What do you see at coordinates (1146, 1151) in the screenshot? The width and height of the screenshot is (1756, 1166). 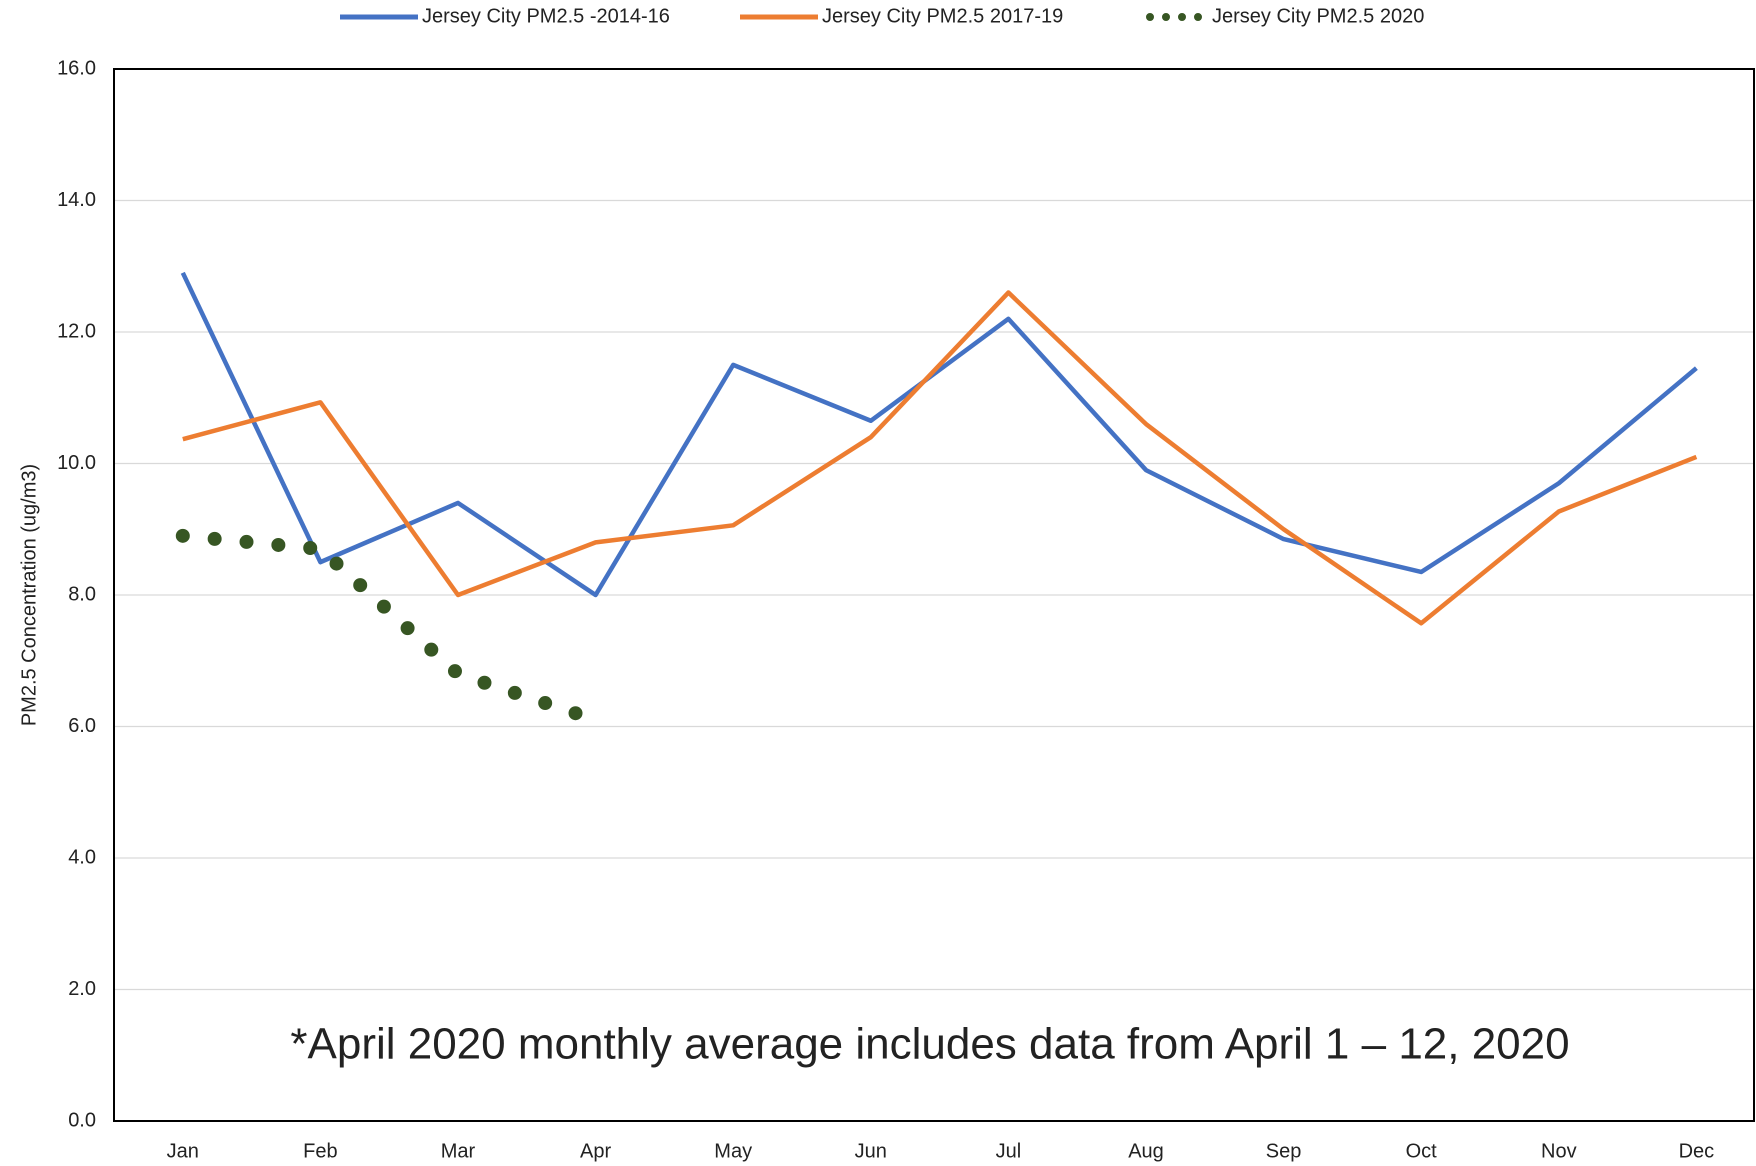 I see `x-tick-label: Aug` at bounding box center [1146, 1151].